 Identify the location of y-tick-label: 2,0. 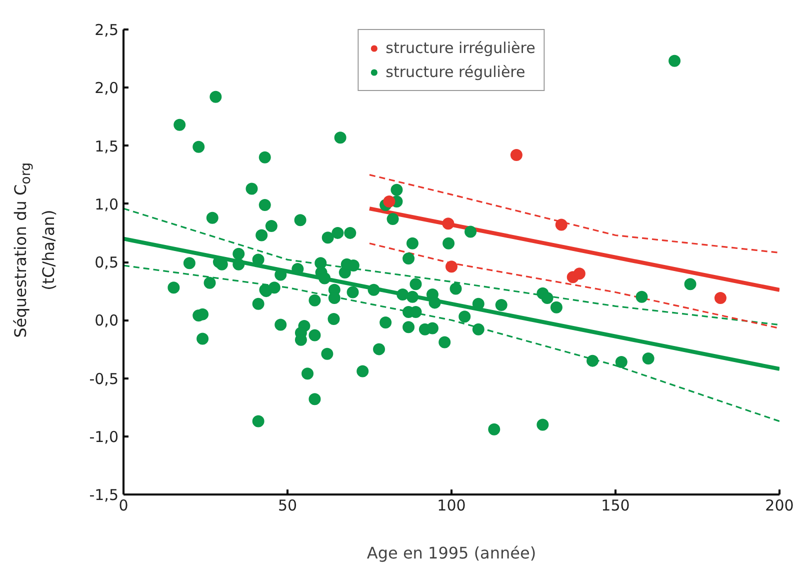
(106, 88).